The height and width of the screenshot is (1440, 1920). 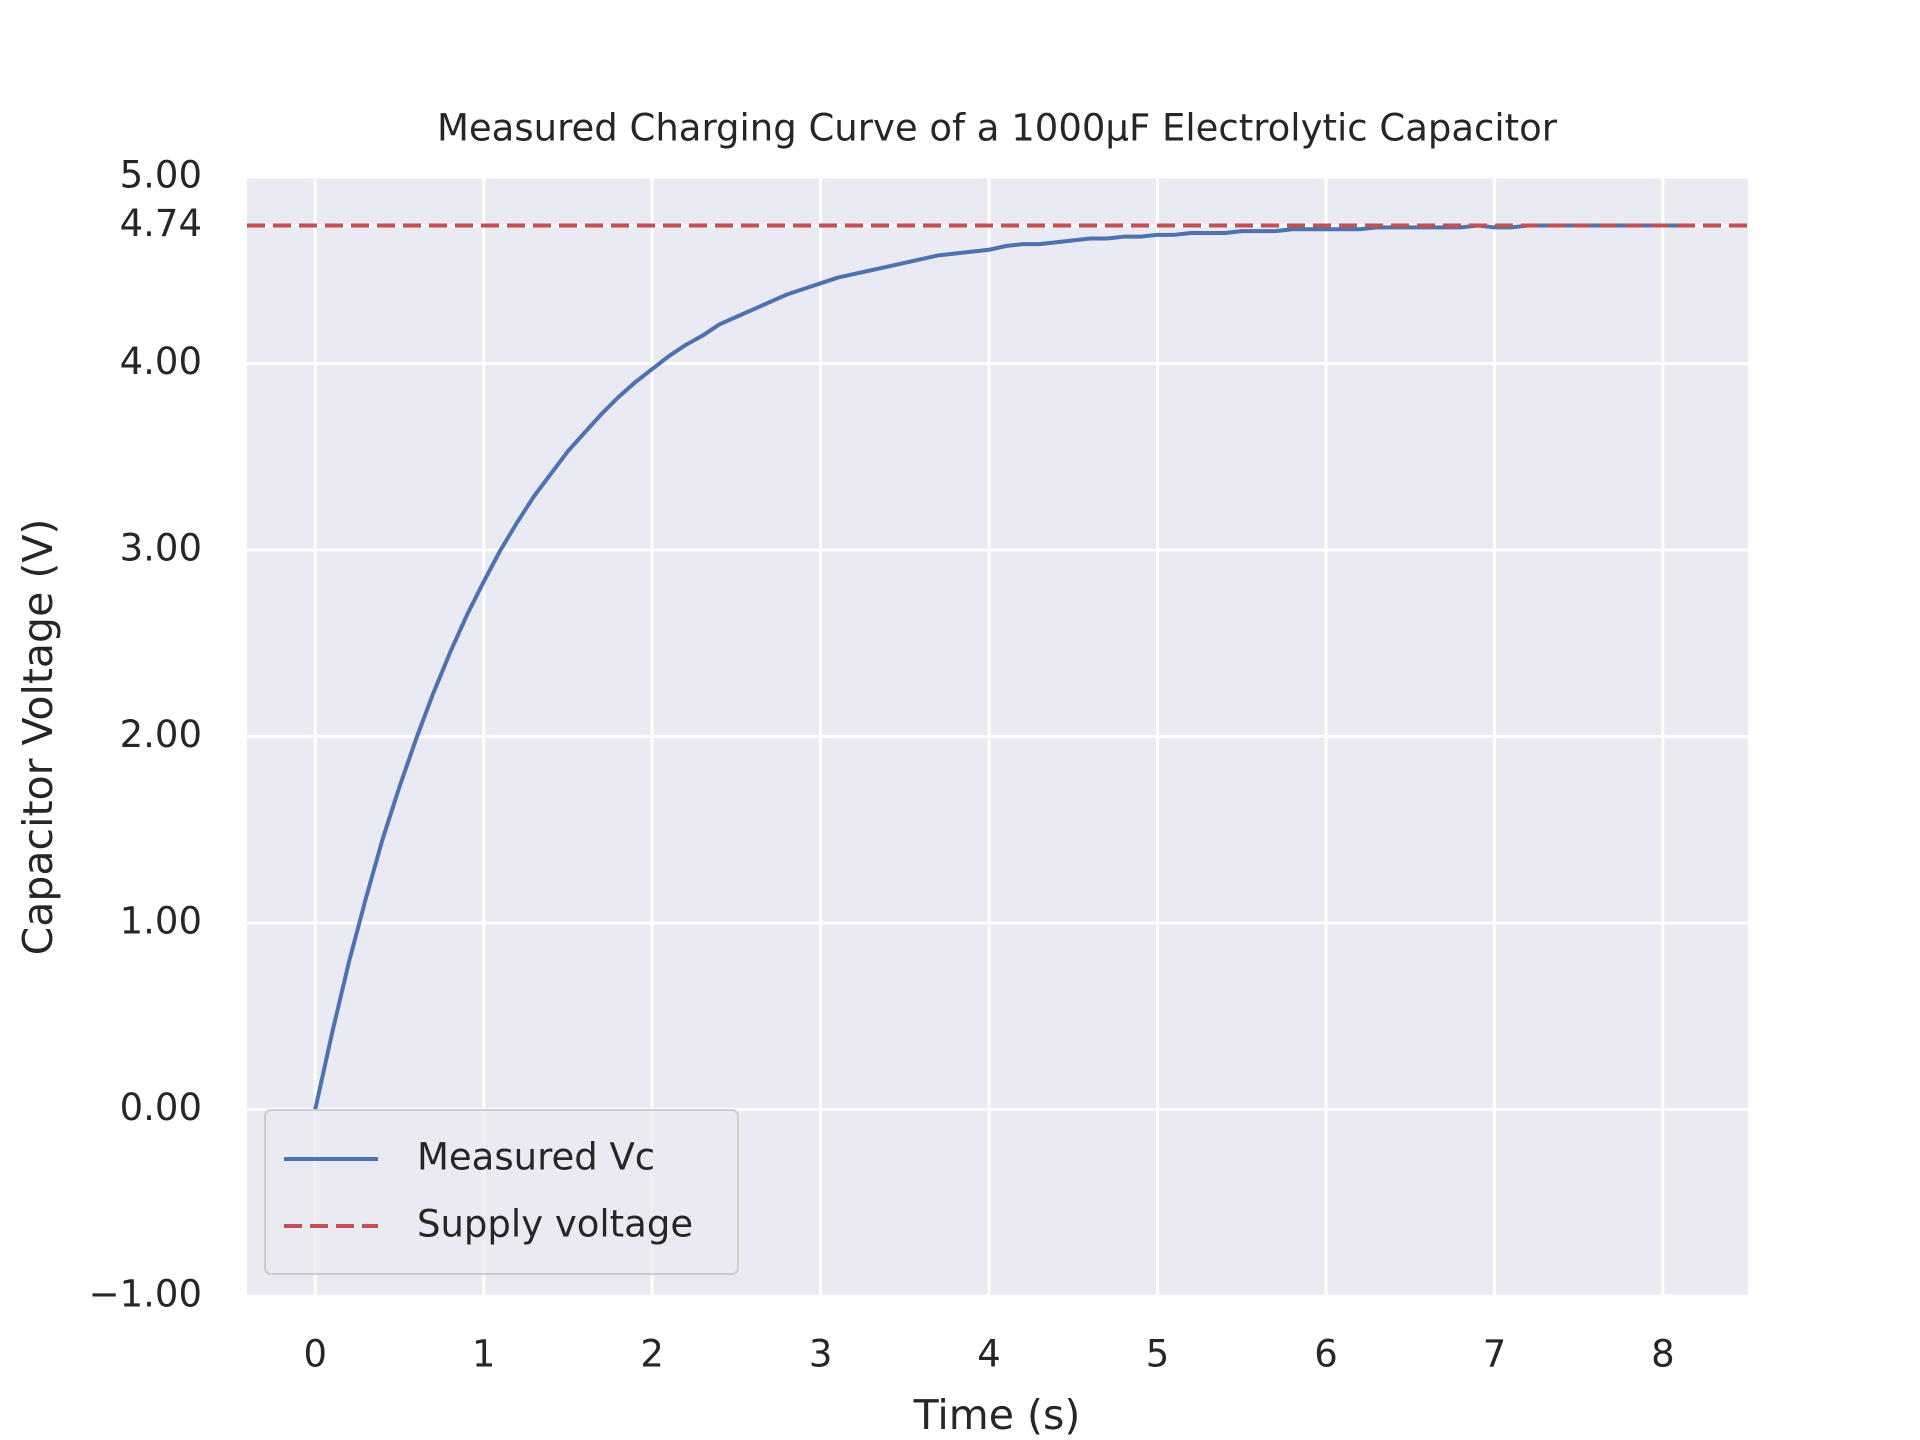 What do you see at coordinates (161, 548) in the screenshot?
I see `y-tick-label: 3.00` at bounding box center [161, 548].